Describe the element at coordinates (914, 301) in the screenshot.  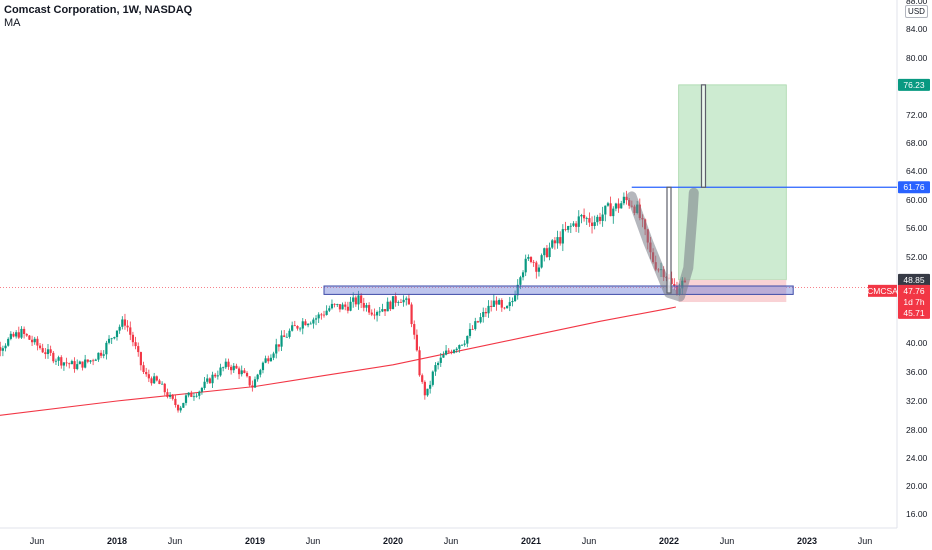
I see `countdown-bg` at that location.